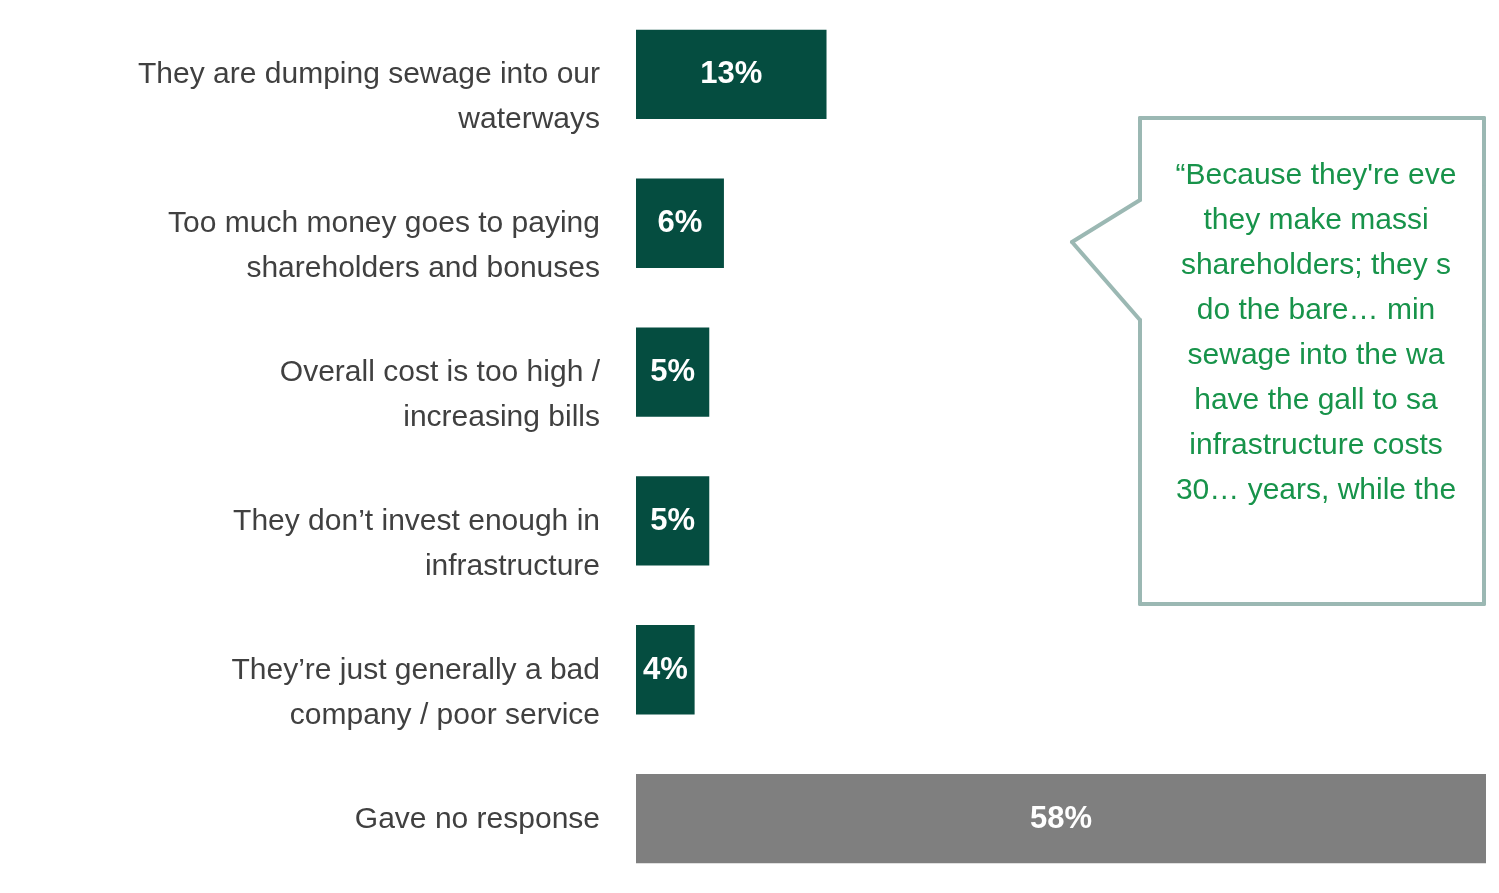 This screenshot has width=1499, height=893. Describe the element at coordinates (369, 95) in the screenshot. I see `y-tick-label: They are dumping sewage into our waterways` at that location.